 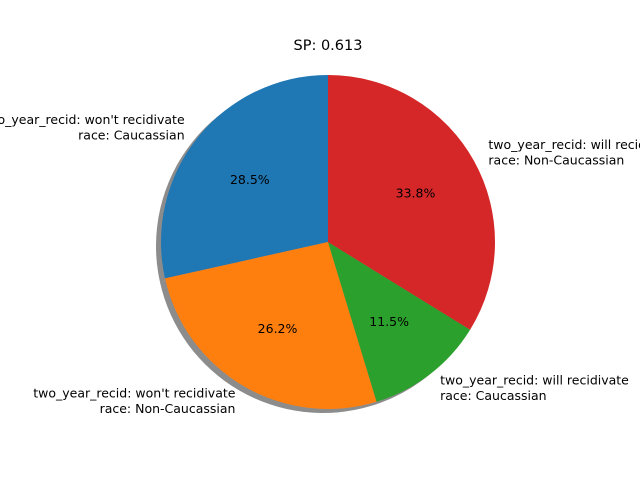 I want to click on pie-slice-percent-label: 11.5%, so click(x=389, y=321).